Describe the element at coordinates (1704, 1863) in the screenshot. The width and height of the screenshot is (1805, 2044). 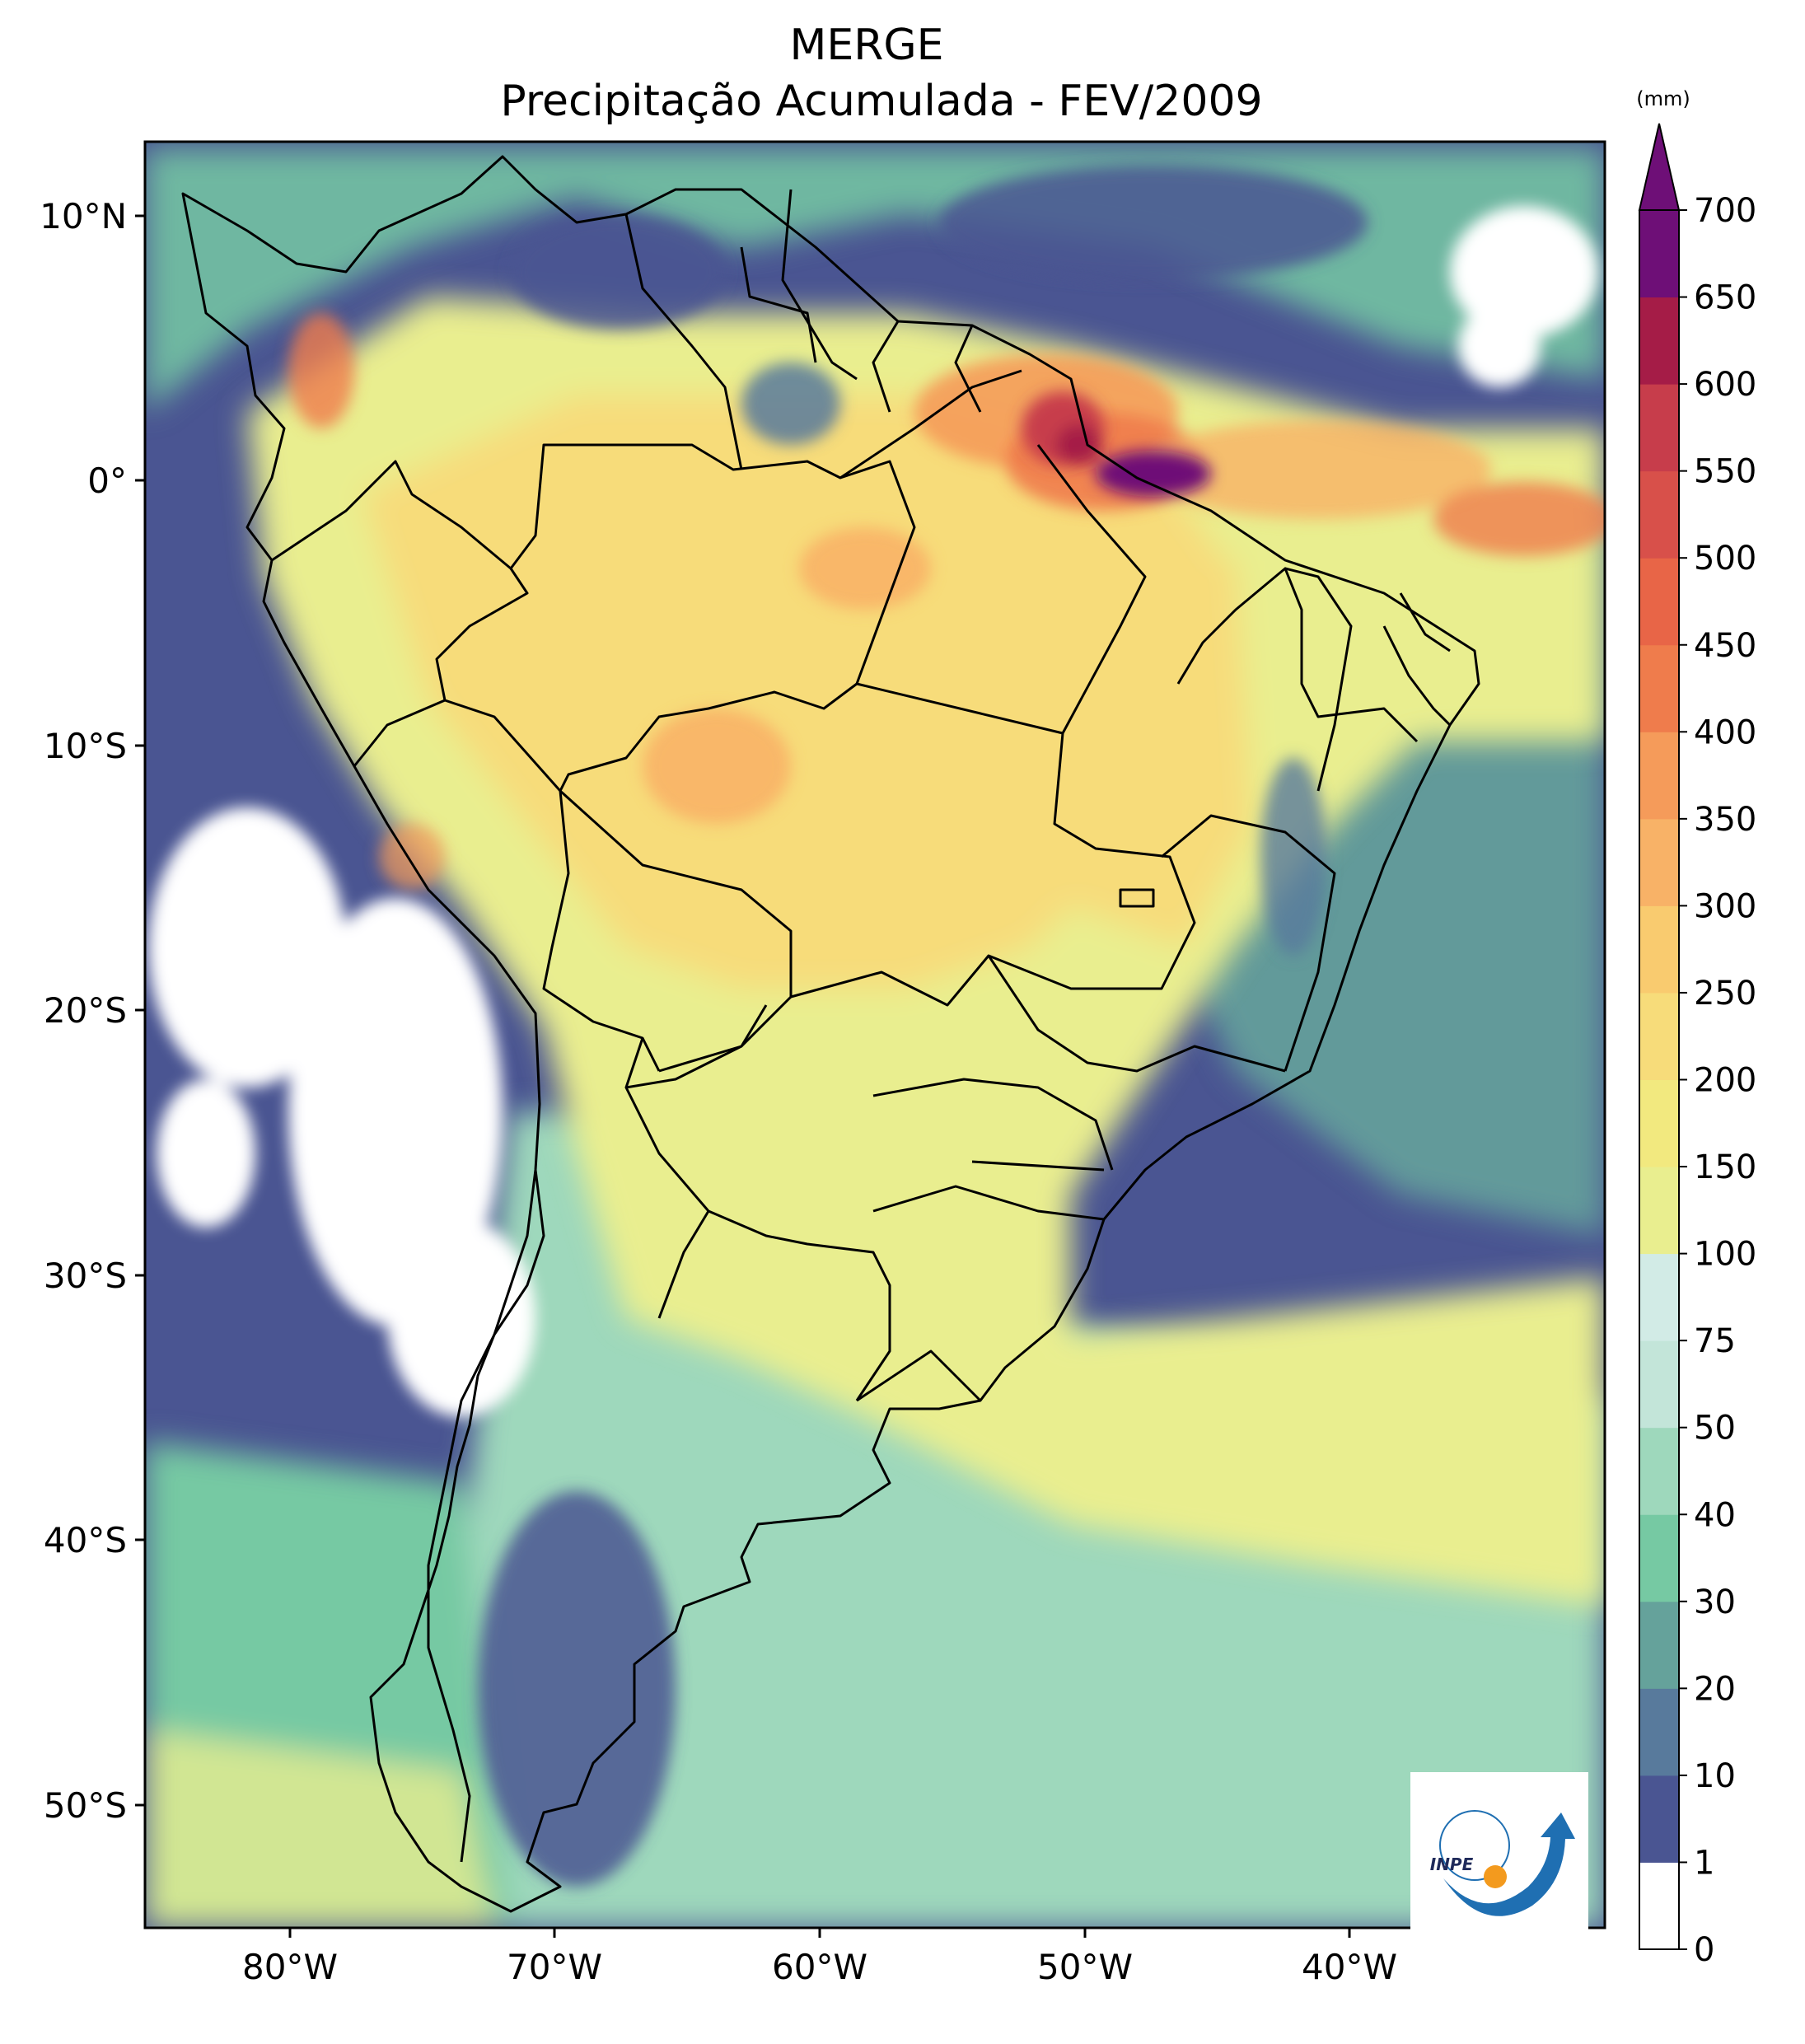
I see `colorbar-tick-label: 1` at that location.